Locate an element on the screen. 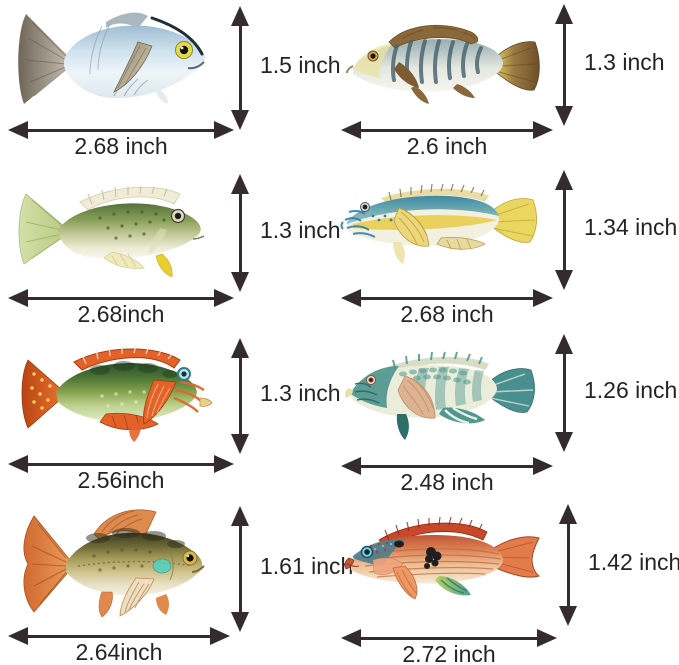  height-label: 1.26 inch is located at coordinates (631, 390).